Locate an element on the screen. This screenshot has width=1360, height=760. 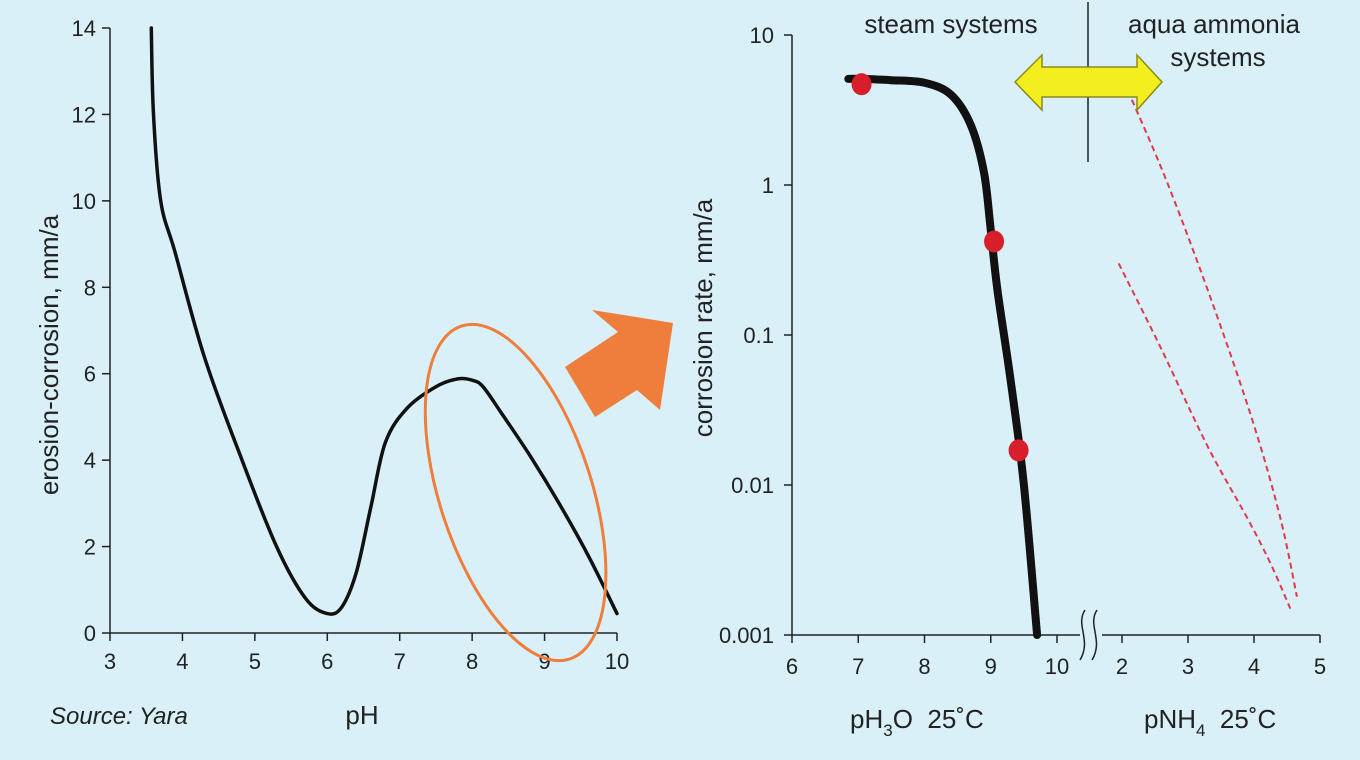
pnh4-axis-title-main: pNH is located at coordinates (1170, 719).